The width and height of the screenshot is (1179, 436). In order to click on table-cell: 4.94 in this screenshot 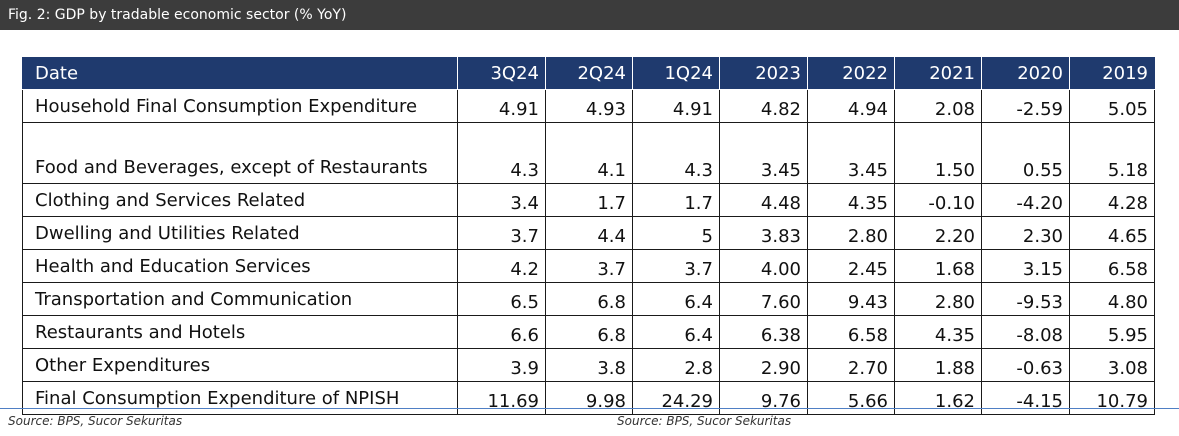, I will do `click(851, 106)`.